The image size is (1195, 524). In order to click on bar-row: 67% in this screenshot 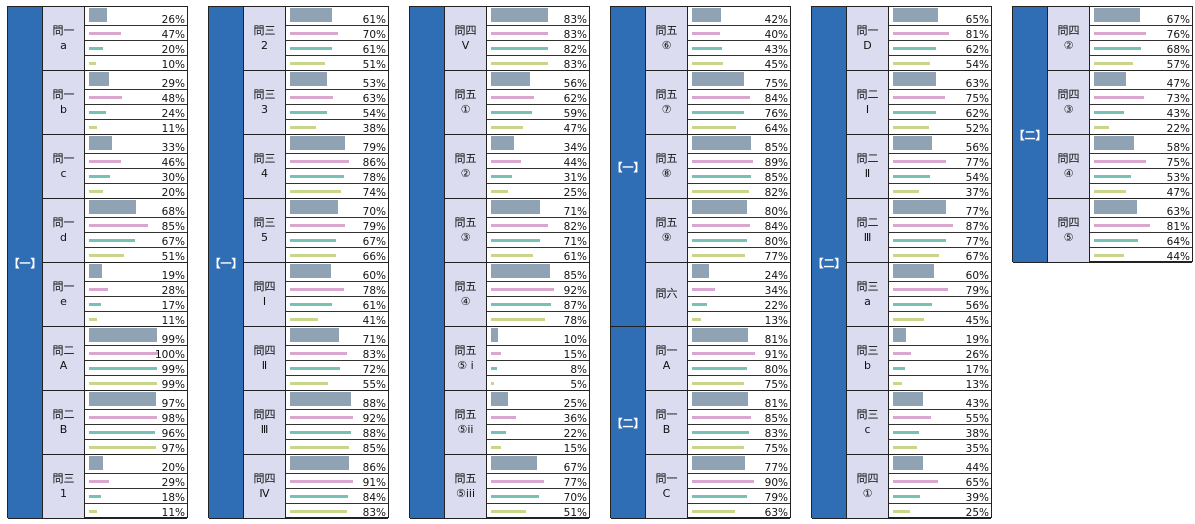, I will do `click(337, 240)`.